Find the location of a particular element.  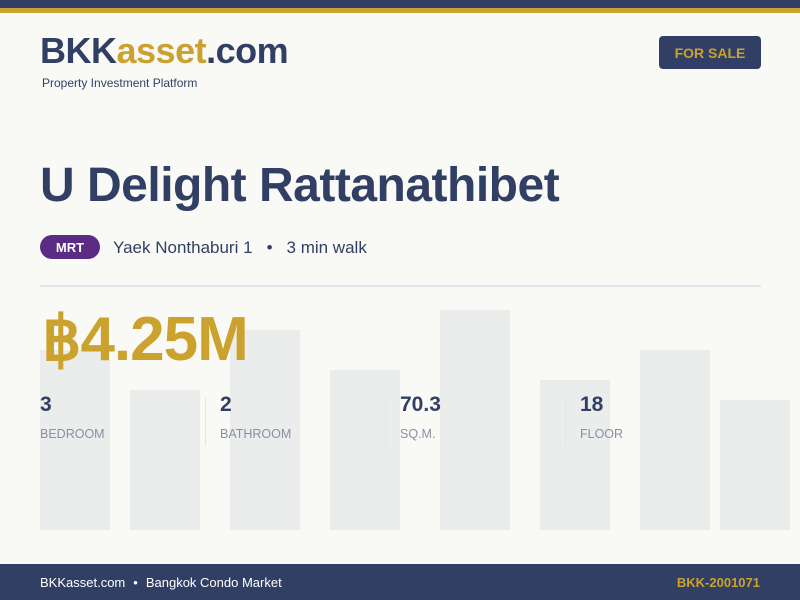

stat-value: 70.3 is located at coordinates (420, 404).